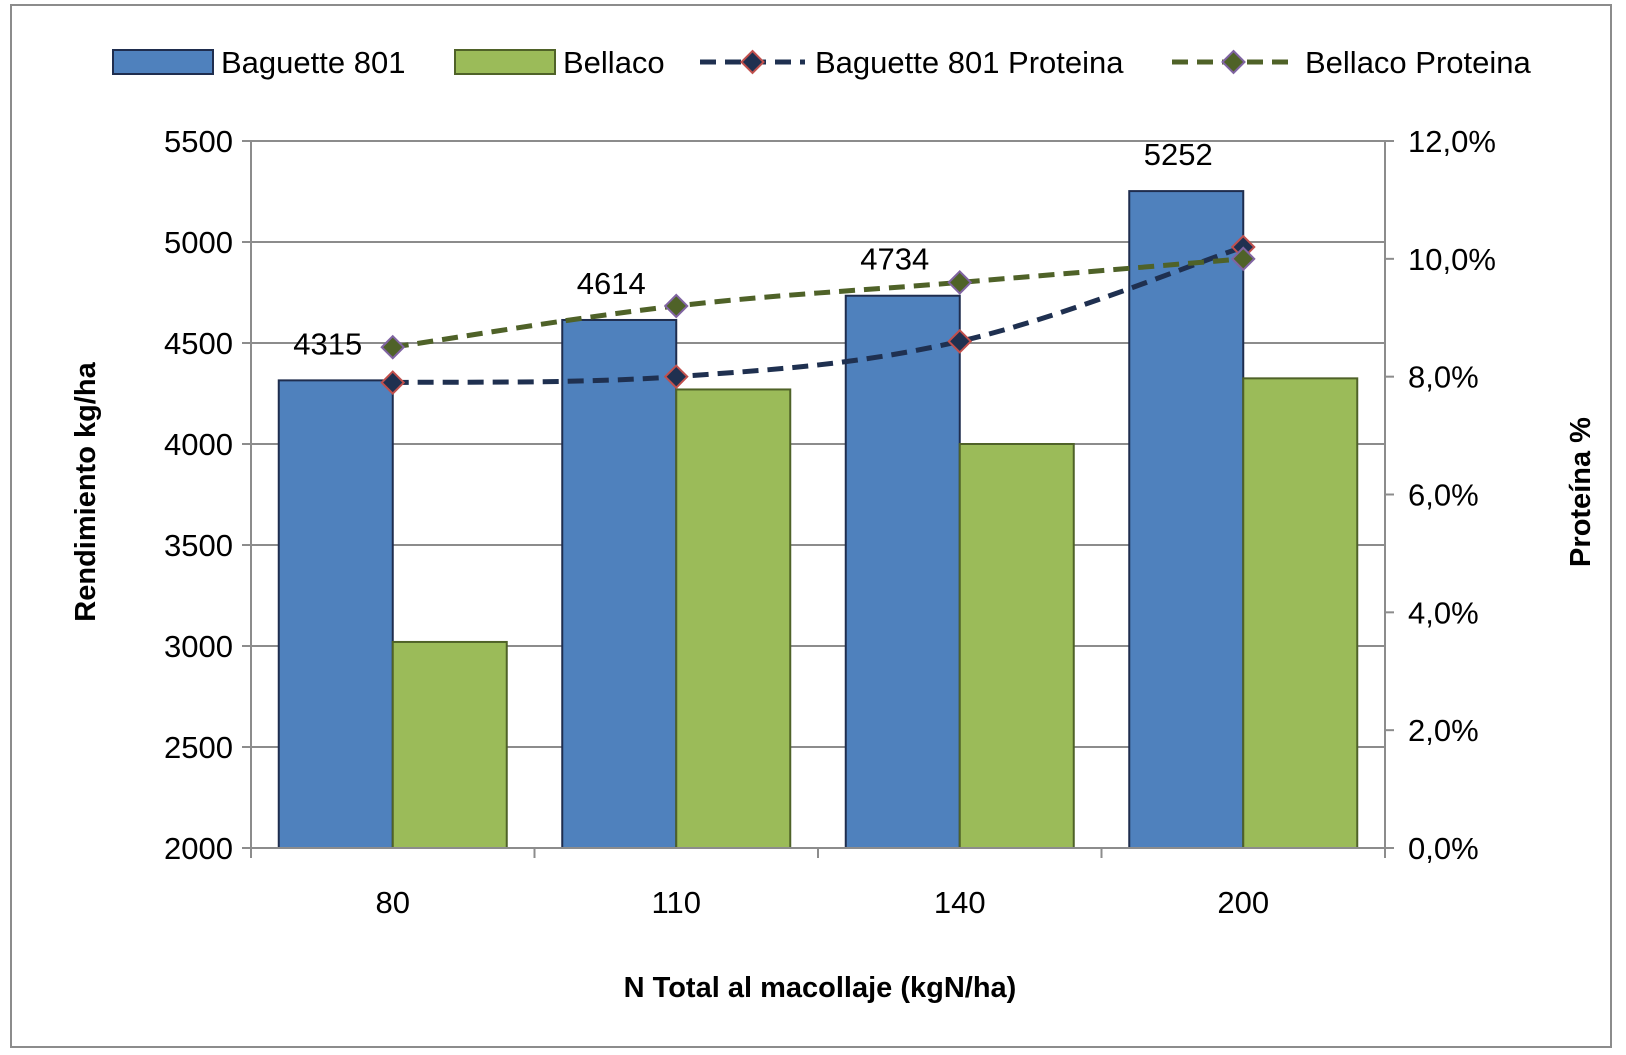  What do you see at coordinates (198, 848) in the screenshot?
I see `y-tick-label: 2000` at bounding box center [198, 848].